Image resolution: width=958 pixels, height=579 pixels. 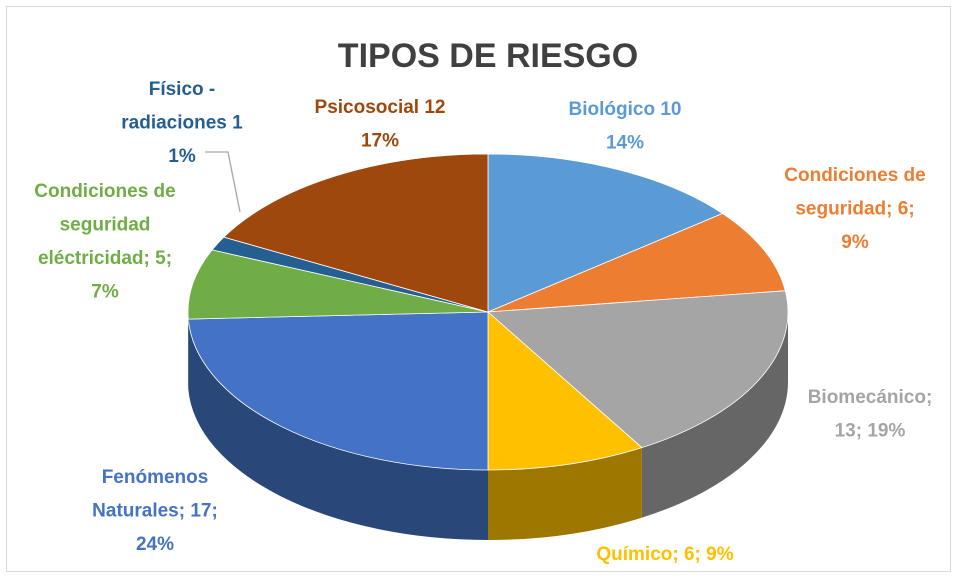 I want to click on chart-title: TIPOS DE RIESGO, so click(x=488, y=56).